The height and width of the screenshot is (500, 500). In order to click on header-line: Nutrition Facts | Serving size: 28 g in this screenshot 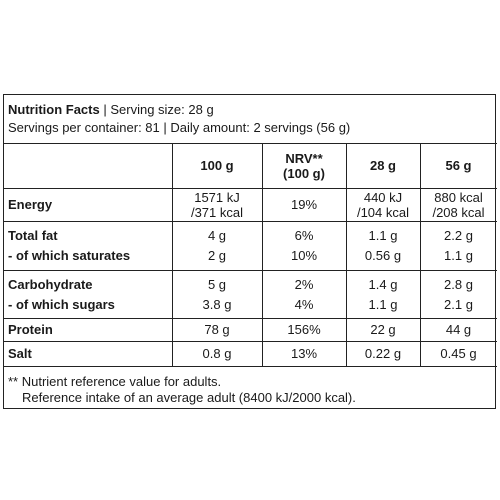, I will do `click(111, 109)`.